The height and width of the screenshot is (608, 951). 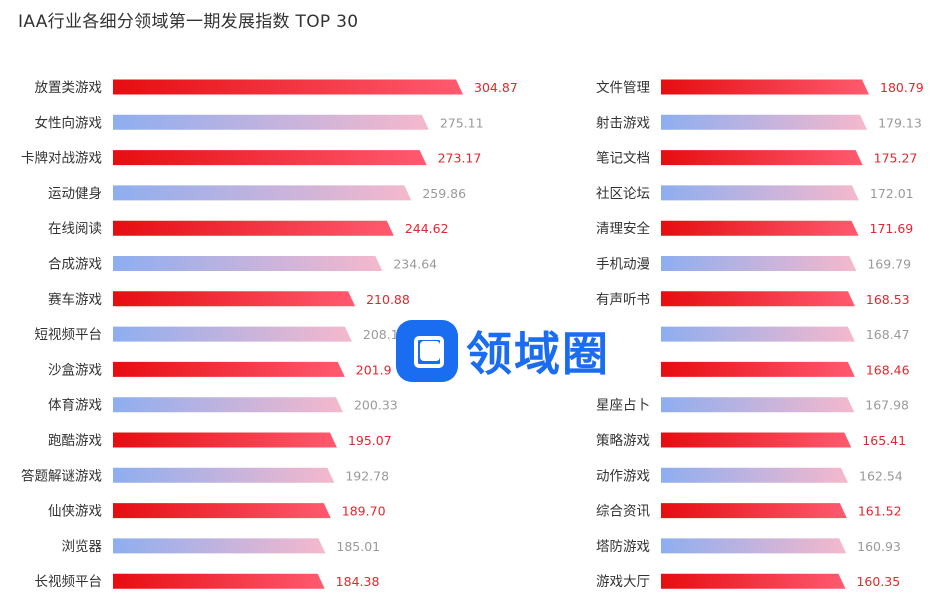 I want to click on right-value-label: 168.46, so click(x=888, y=369).